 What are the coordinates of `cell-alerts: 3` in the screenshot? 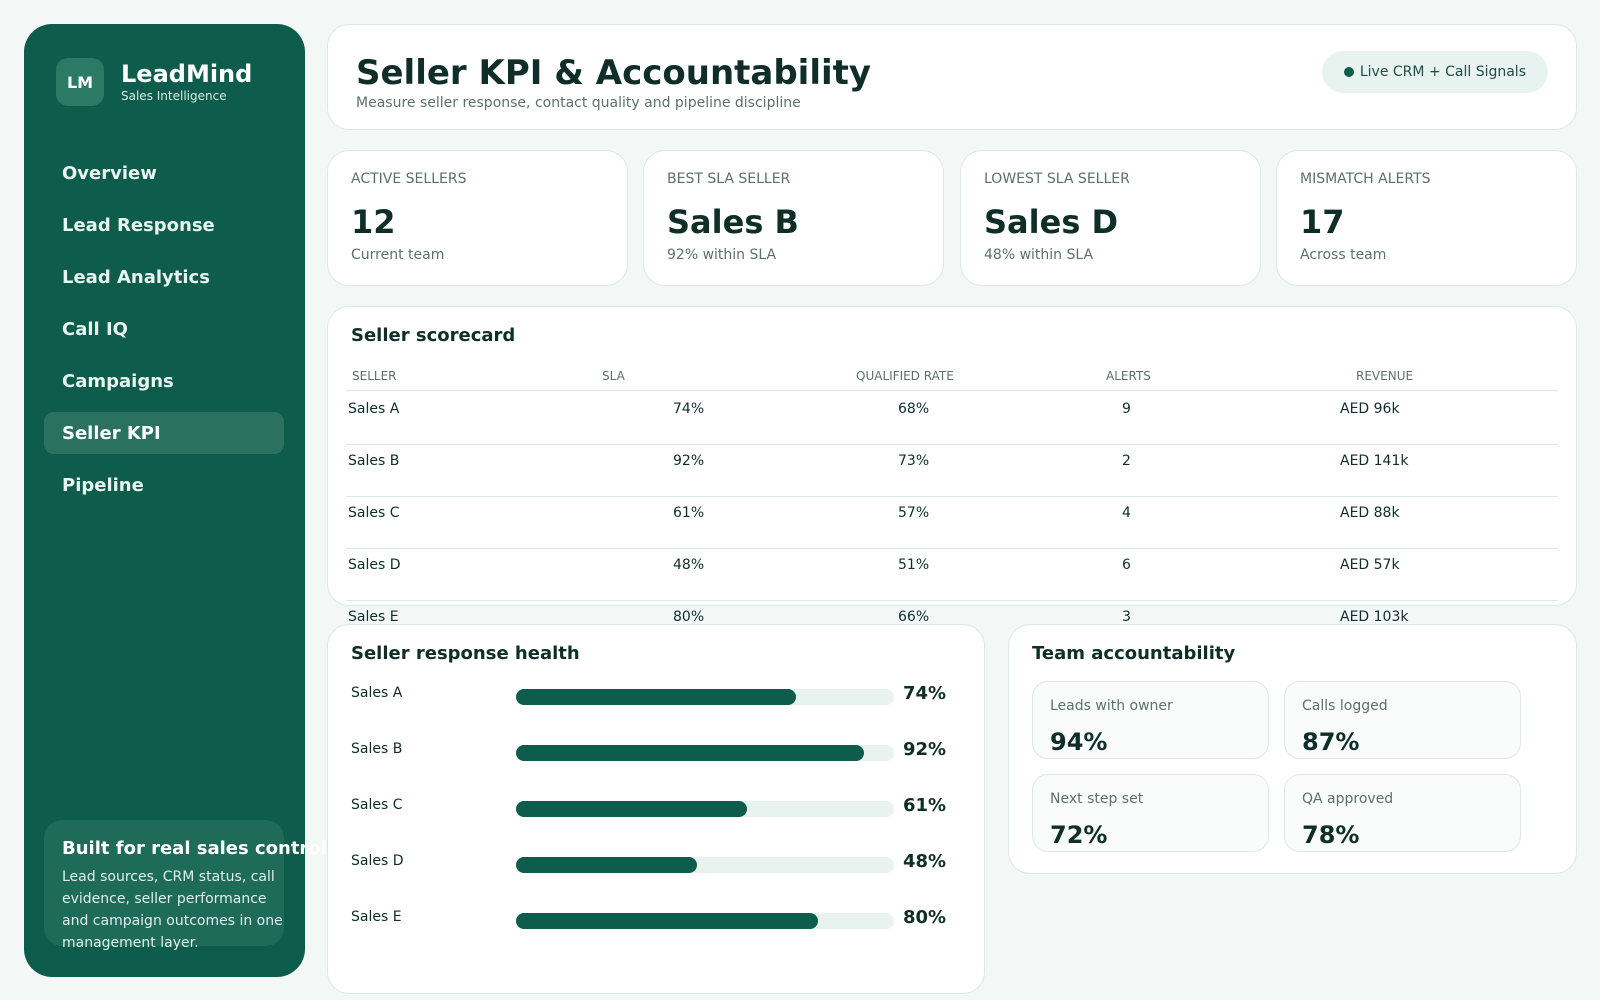 It's located at (1126, 617).